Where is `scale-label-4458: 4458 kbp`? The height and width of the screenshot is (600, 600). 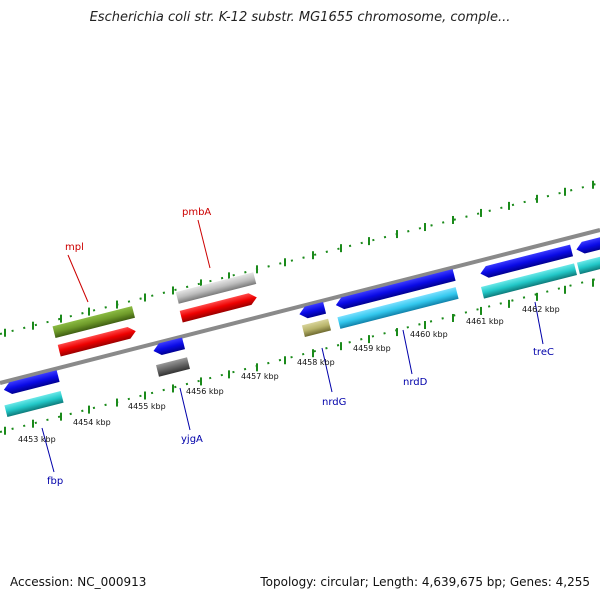 scale-label-4458: 4458 kbp is located at coordinates (316, 362).